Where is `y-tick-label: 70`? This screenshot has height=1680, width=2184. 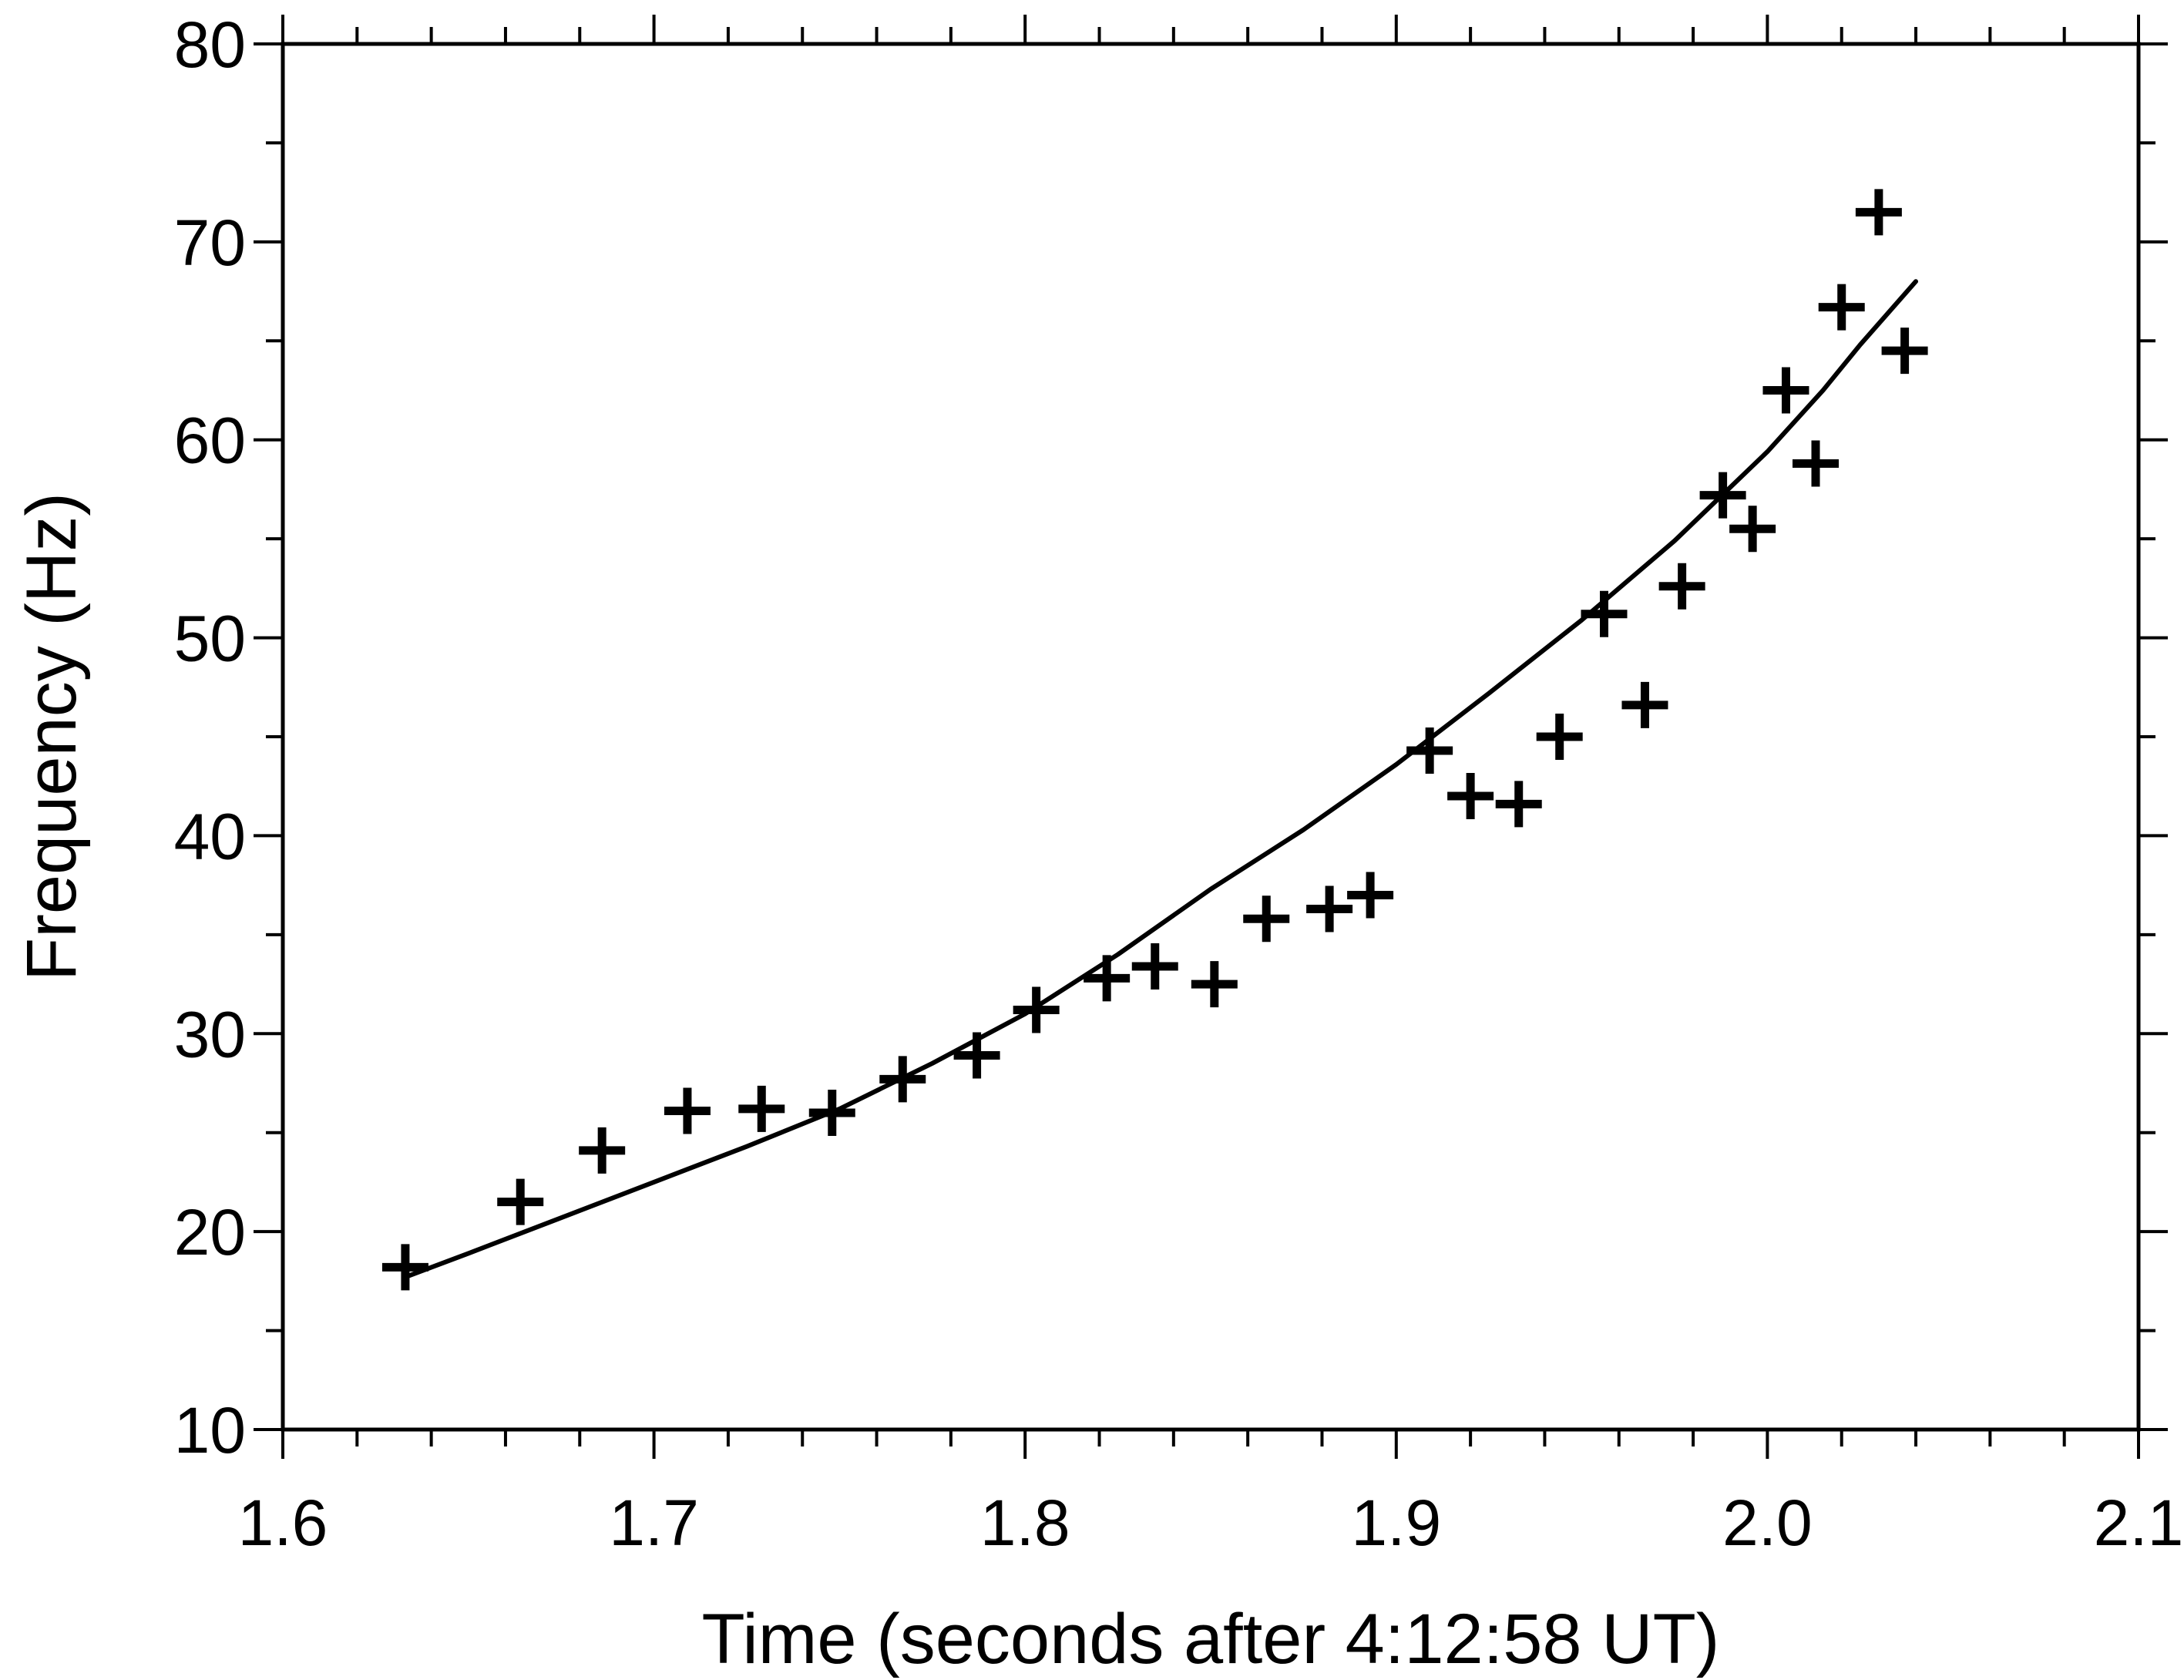 y-tick-label: 70 is located at coordinates (210, 243).